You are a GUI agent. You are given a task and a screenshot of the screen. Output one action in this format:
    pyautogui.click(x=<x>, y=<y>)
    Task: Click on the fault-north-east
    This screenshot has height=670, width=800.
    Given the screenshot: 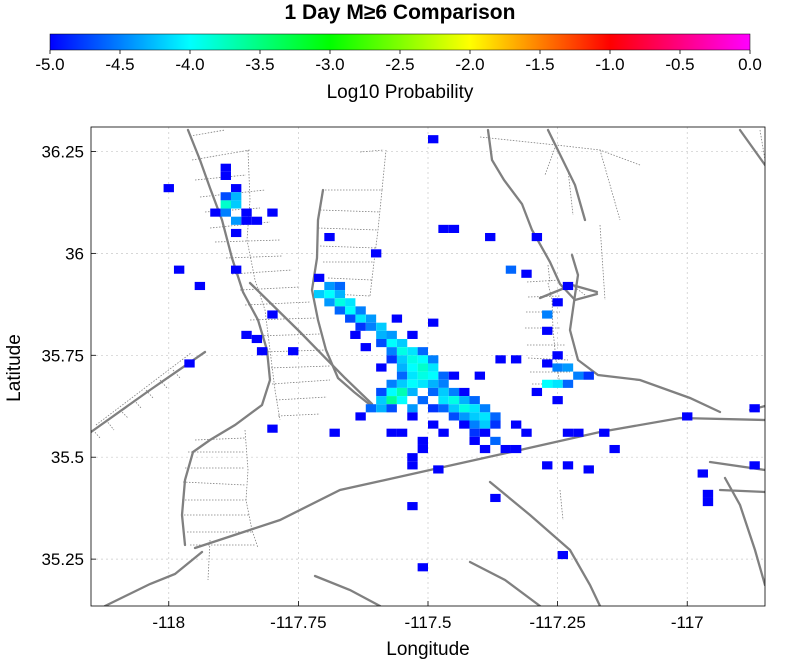 What is the action you would take?
    pyautogui.click(x=655, y=175)
    